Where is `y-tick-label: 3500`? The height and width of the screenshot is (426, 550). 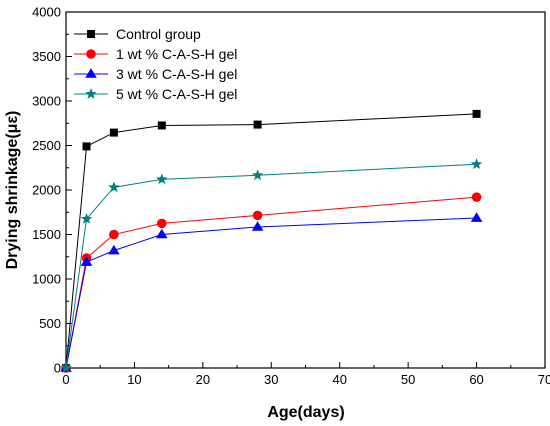
y-tick-label: 3500 is located at coordinates (46, 56).